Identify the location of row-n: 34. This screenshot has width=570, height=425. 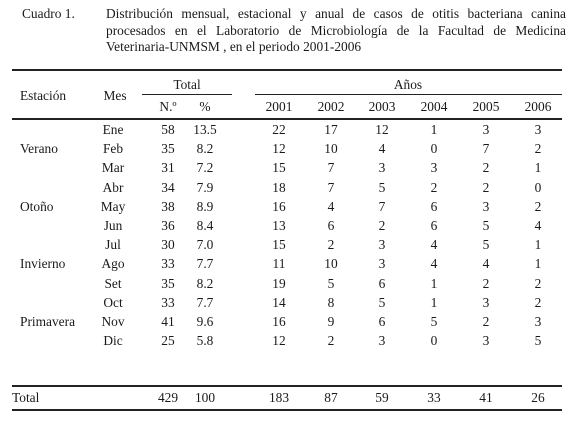
(168, 187).